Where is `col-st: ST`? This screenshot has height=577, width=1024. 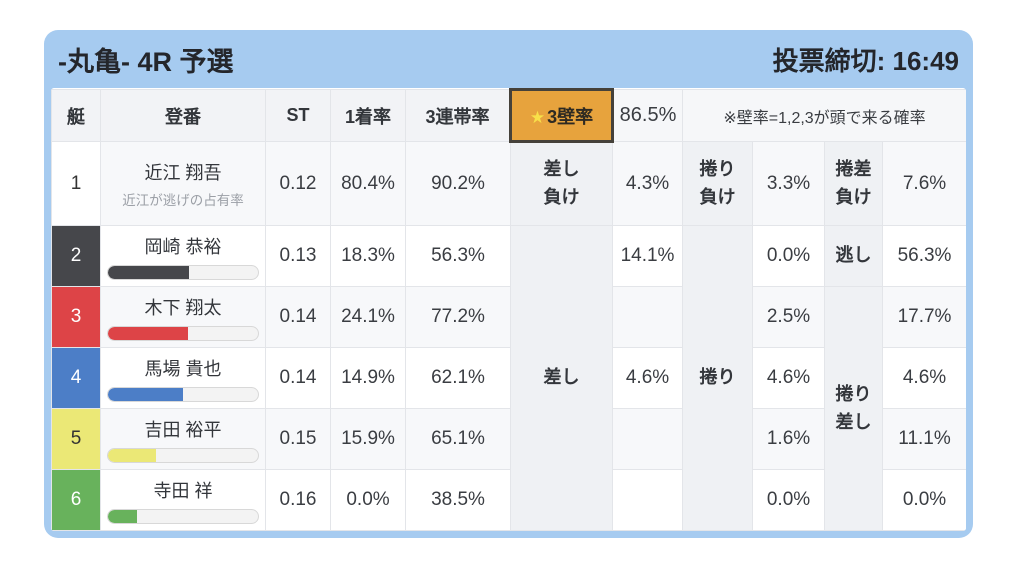
col-st: ST is located at coordinates (298, 115).